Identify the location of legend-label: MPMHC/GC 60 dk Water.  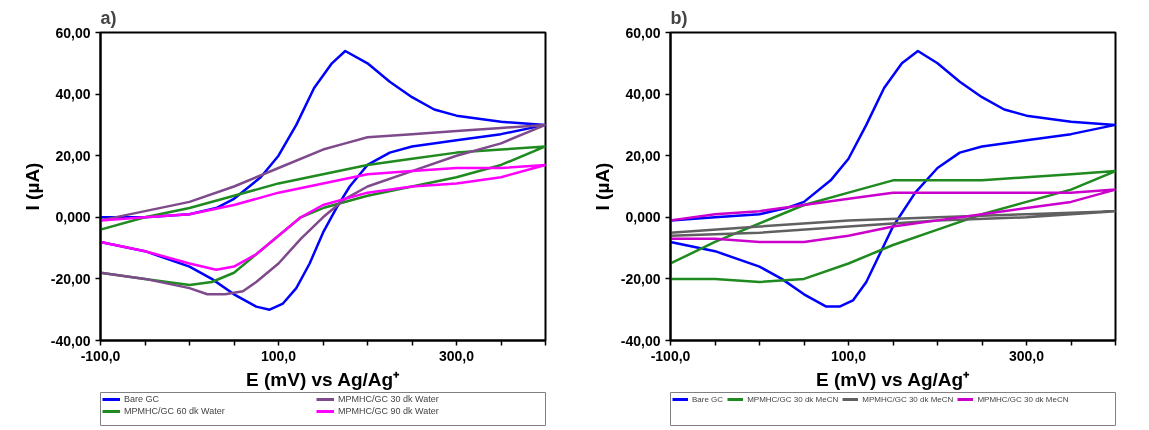
(175, 411).